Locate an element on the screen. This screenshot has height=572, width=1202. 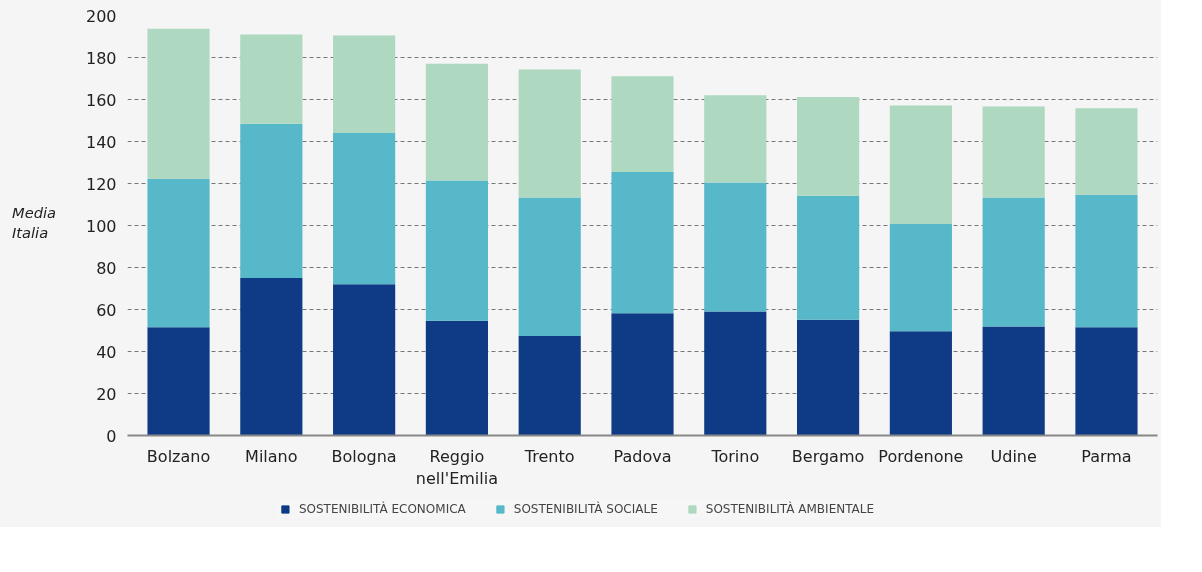
x-tick-label: Milano is located at coordinates (271, 456).